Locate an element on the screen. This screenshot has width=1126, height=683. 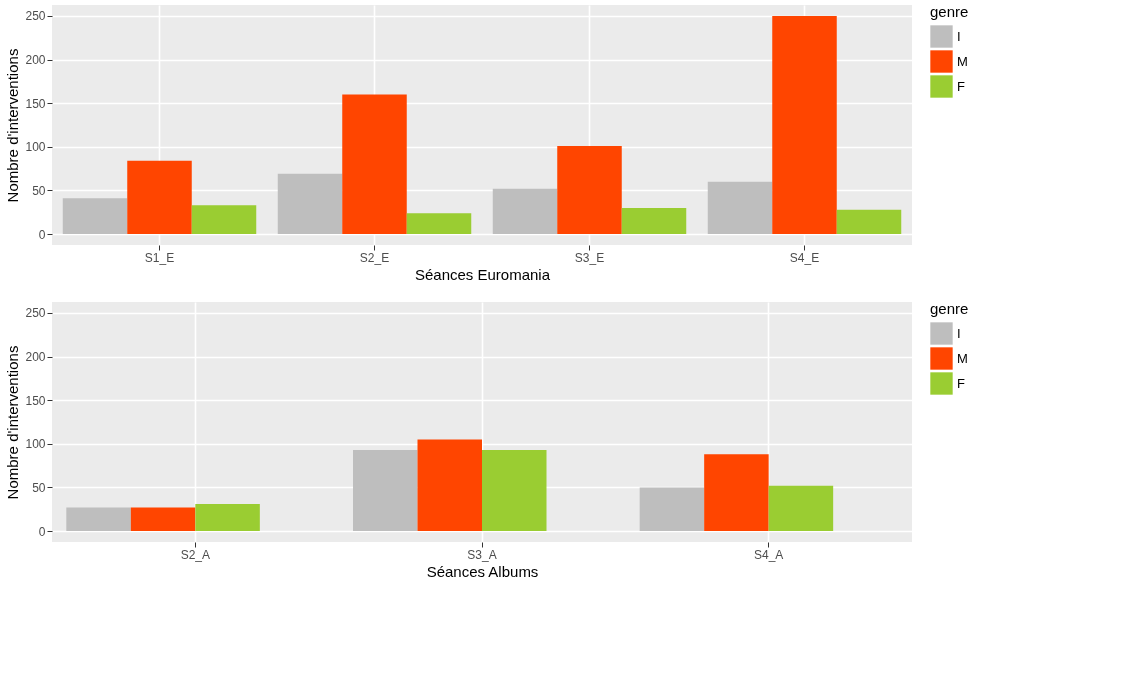
x-tick-label: S3_E is located at coordinates (589, 257).